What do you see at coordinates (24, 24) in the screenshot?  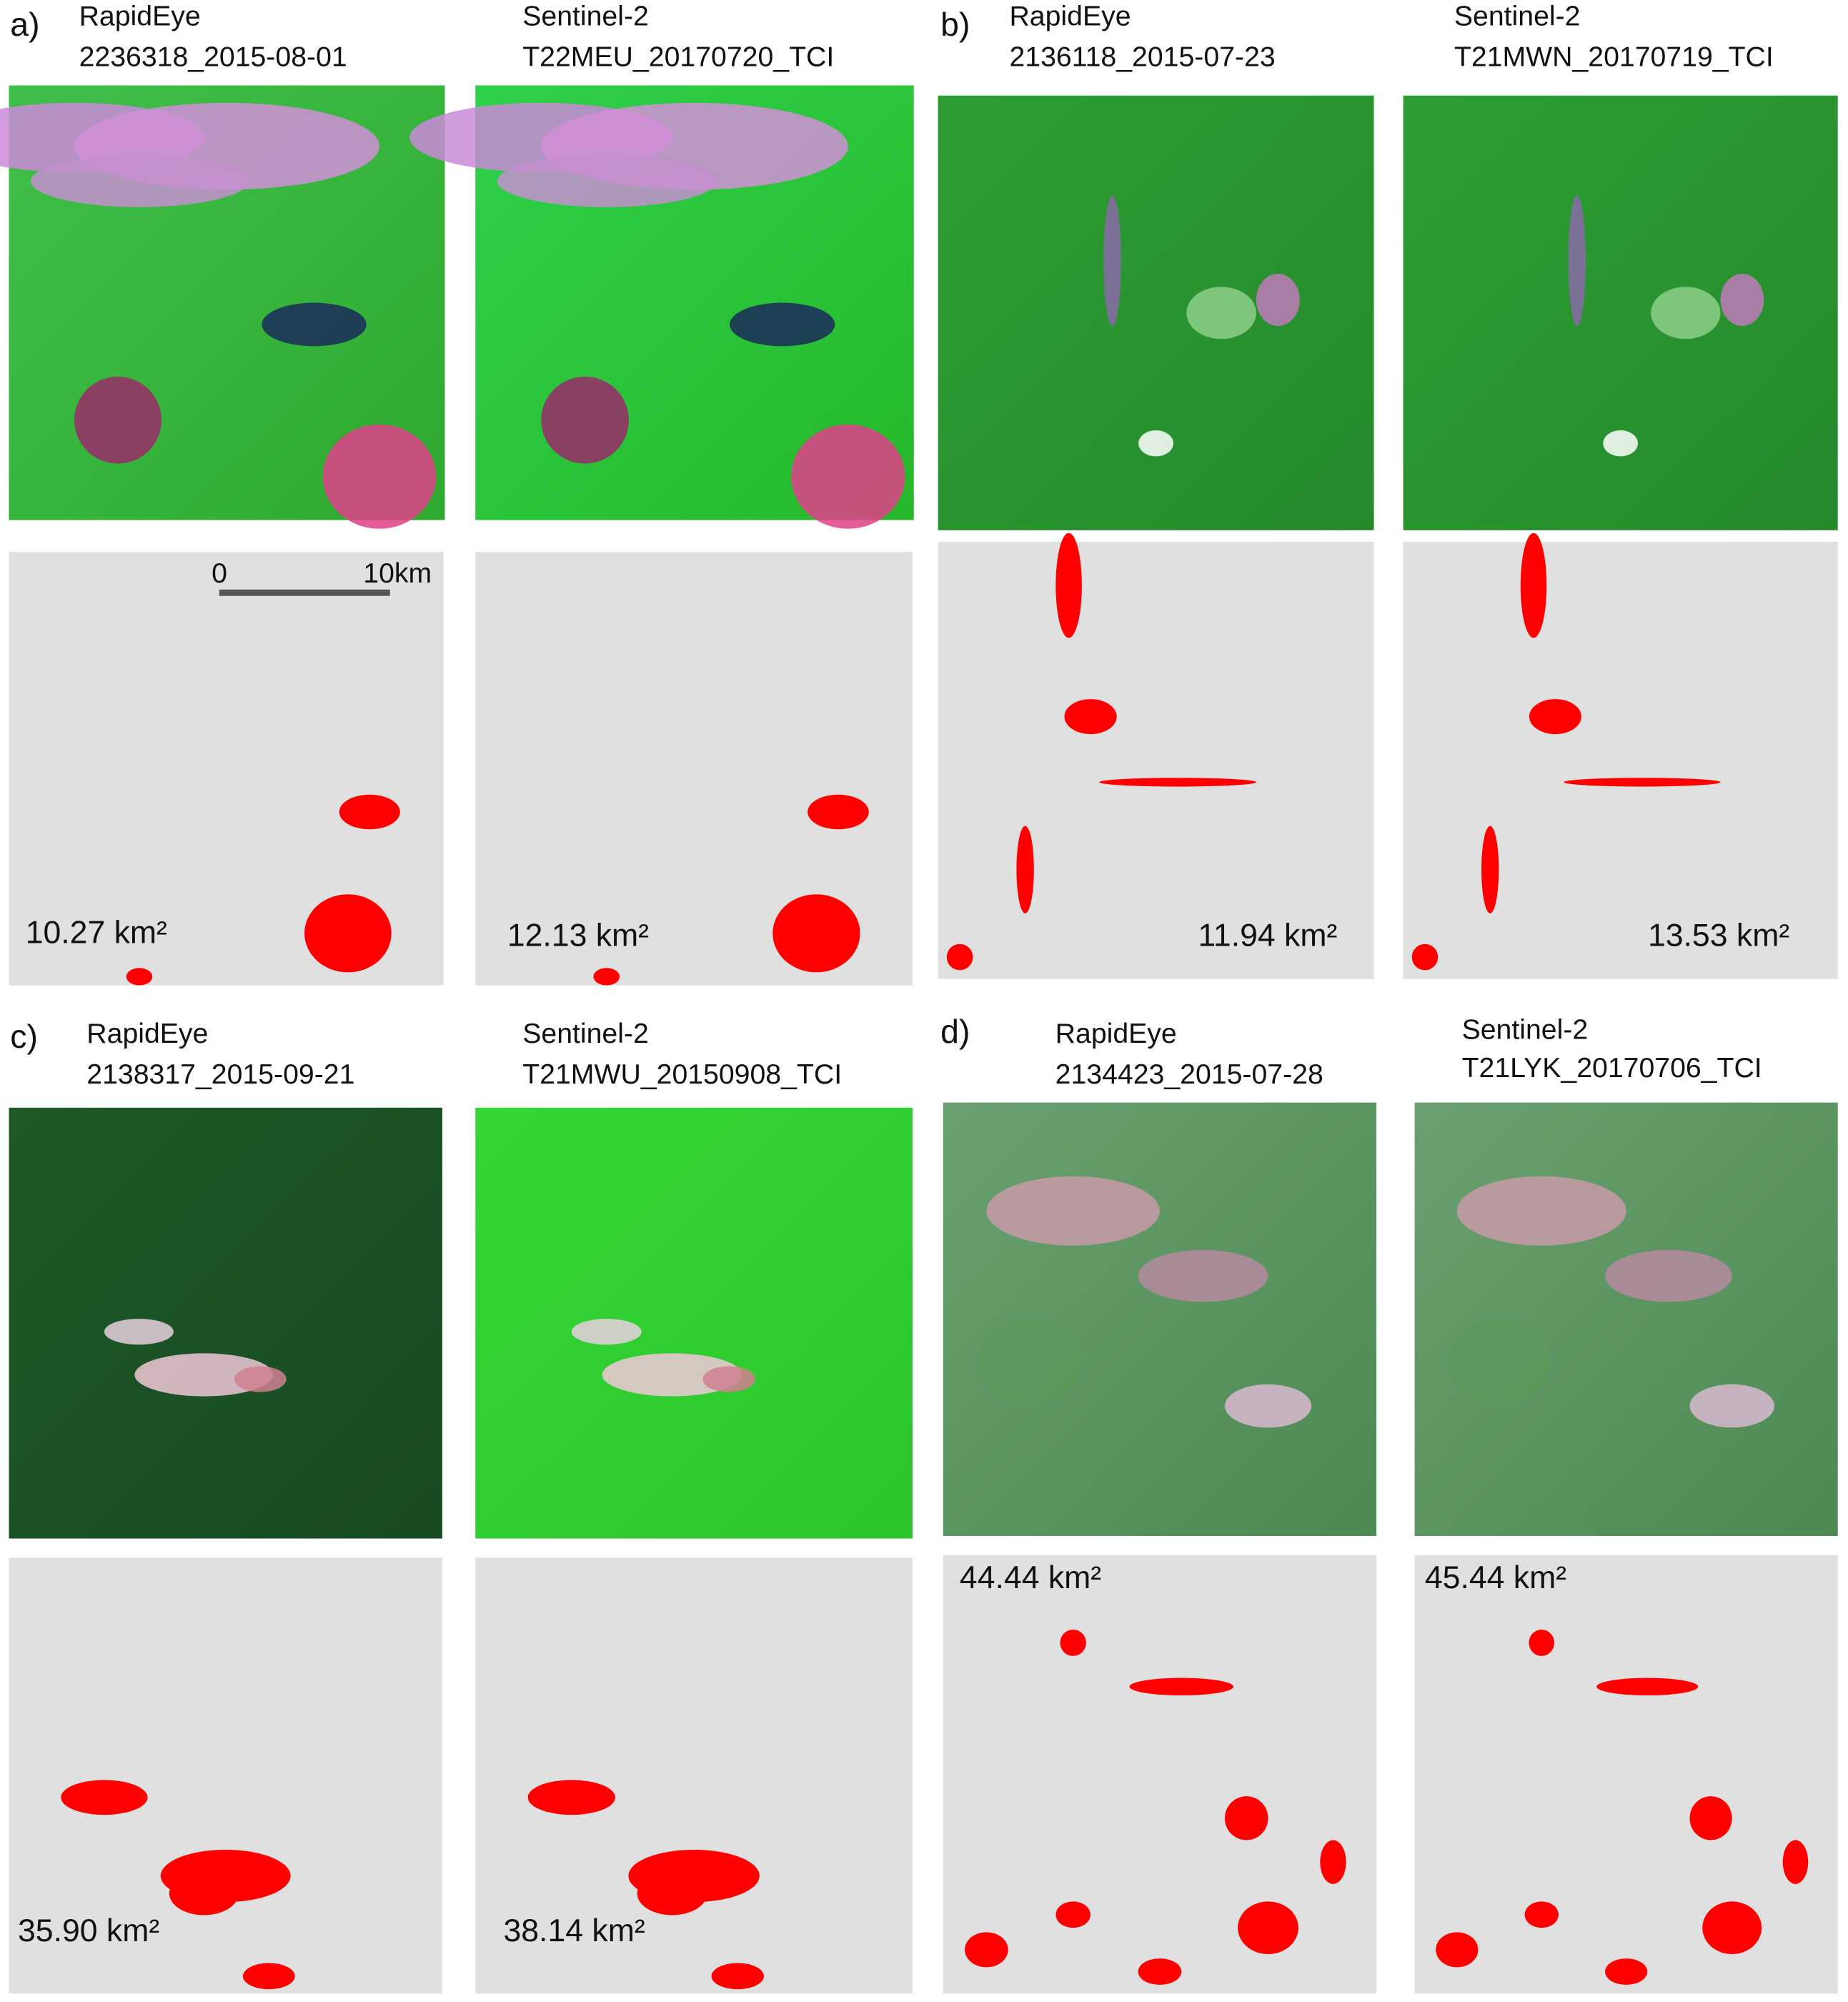 I see `panel-label: a)` at bounding box center [24, 24].